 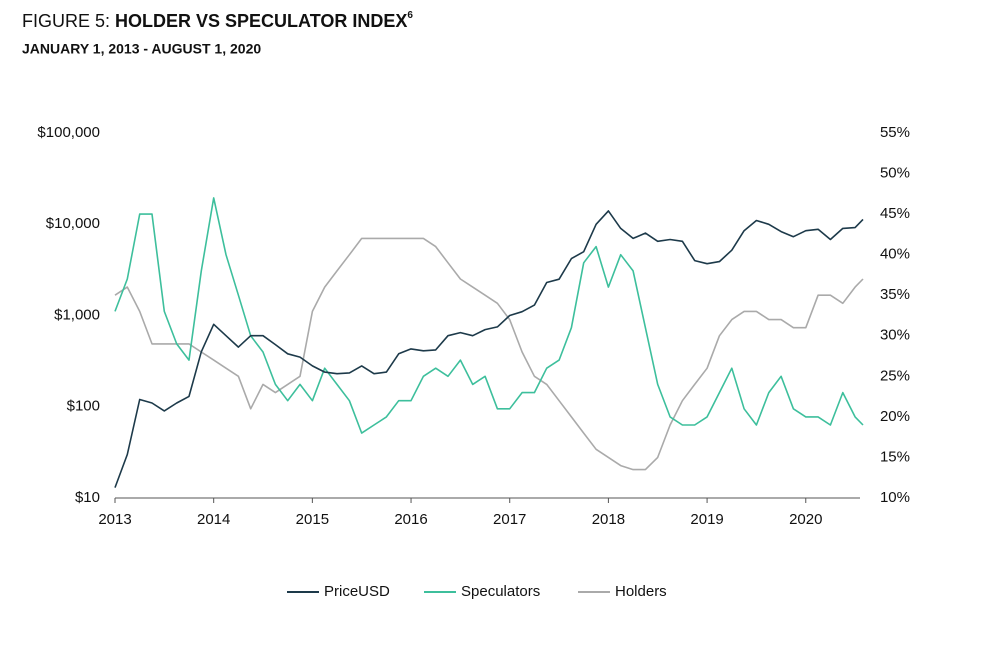 What do you see at coordinates (895, 254) in the screenshot?
I see `y2-tick-label: 40%` at bounding box center [895, 254].